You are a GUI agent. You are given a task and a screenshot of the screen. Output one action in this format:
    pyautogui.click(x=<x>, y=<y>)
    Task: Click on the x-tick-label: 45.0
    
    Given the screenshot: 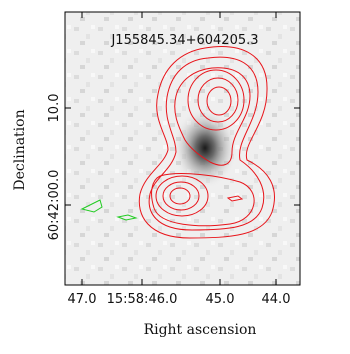 What is the action you would take?
    pyautogui.click(x=220, y=299)
    